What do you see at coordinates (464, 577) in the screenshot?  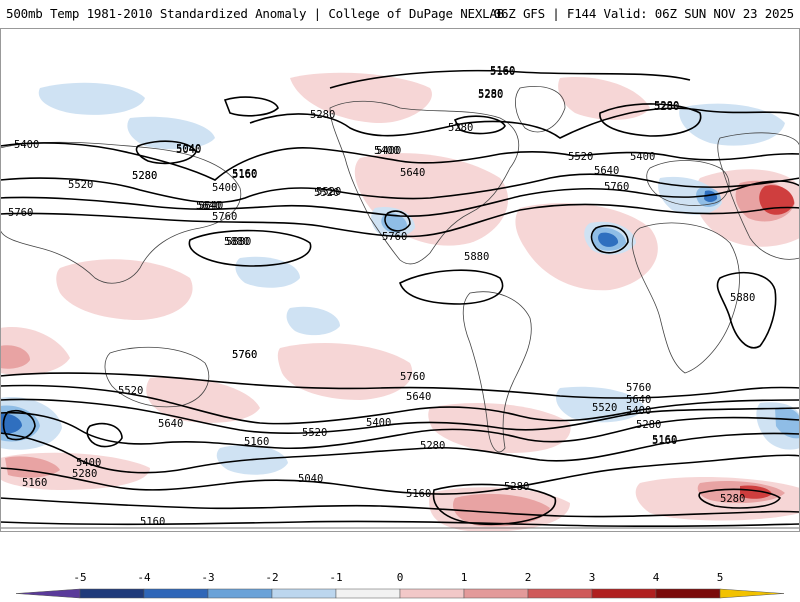 I see `colorbar-tick: 1` at bounding box center [464, 577].